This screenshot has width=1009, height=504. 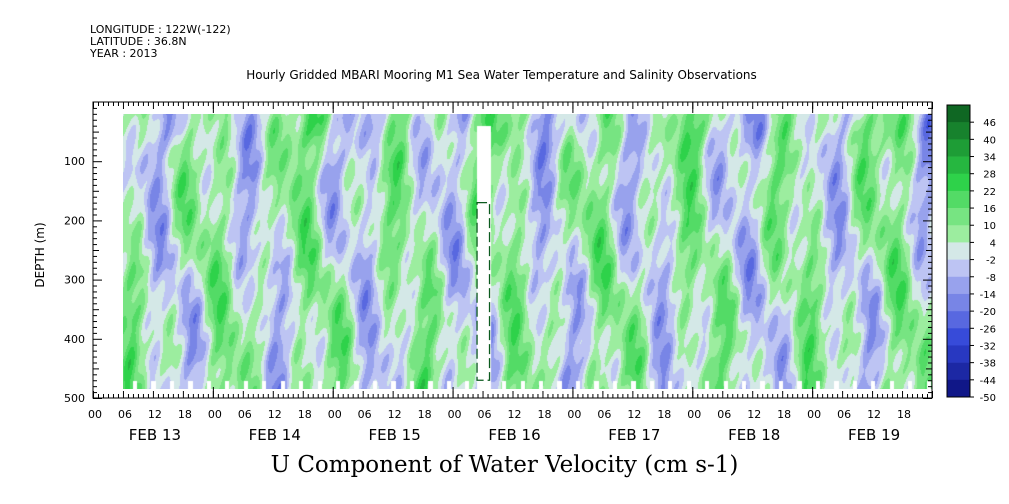 I want to click on colorbar-label: -26, so click(x=988, y=329).